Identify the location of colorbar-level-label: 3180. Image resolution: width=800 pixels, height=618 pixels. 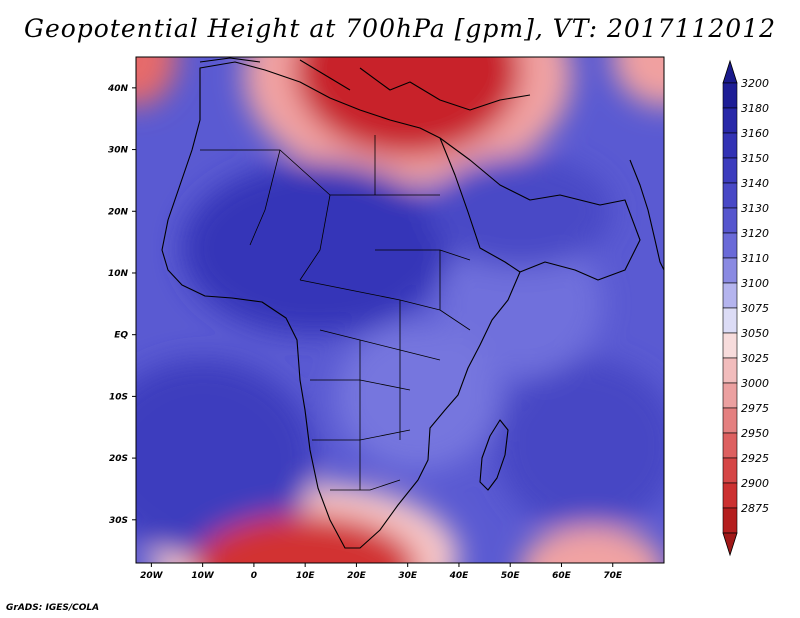
(755, 108).